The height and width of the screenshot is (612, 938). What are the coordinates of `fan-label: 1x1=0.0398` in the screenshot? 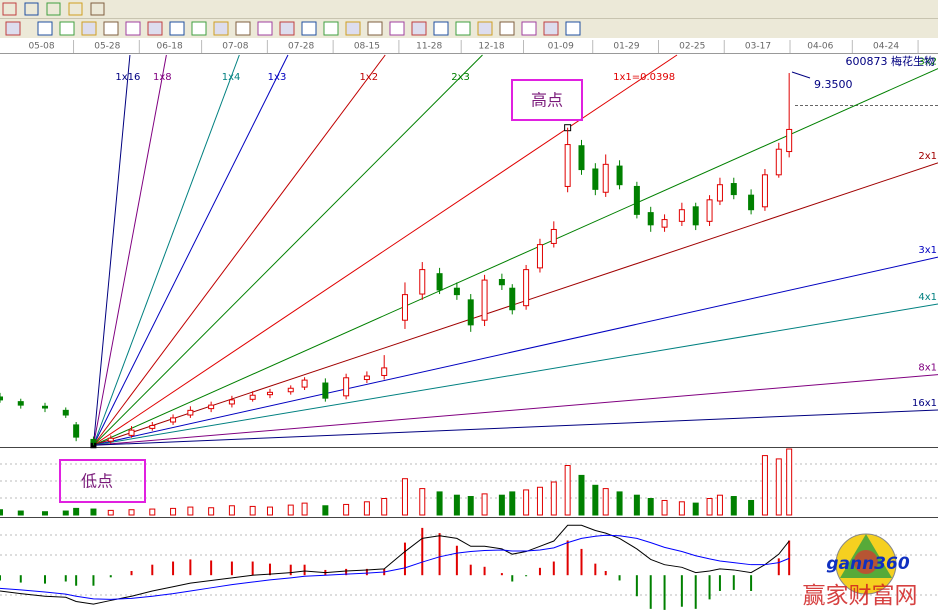 It's located at (644, 77).